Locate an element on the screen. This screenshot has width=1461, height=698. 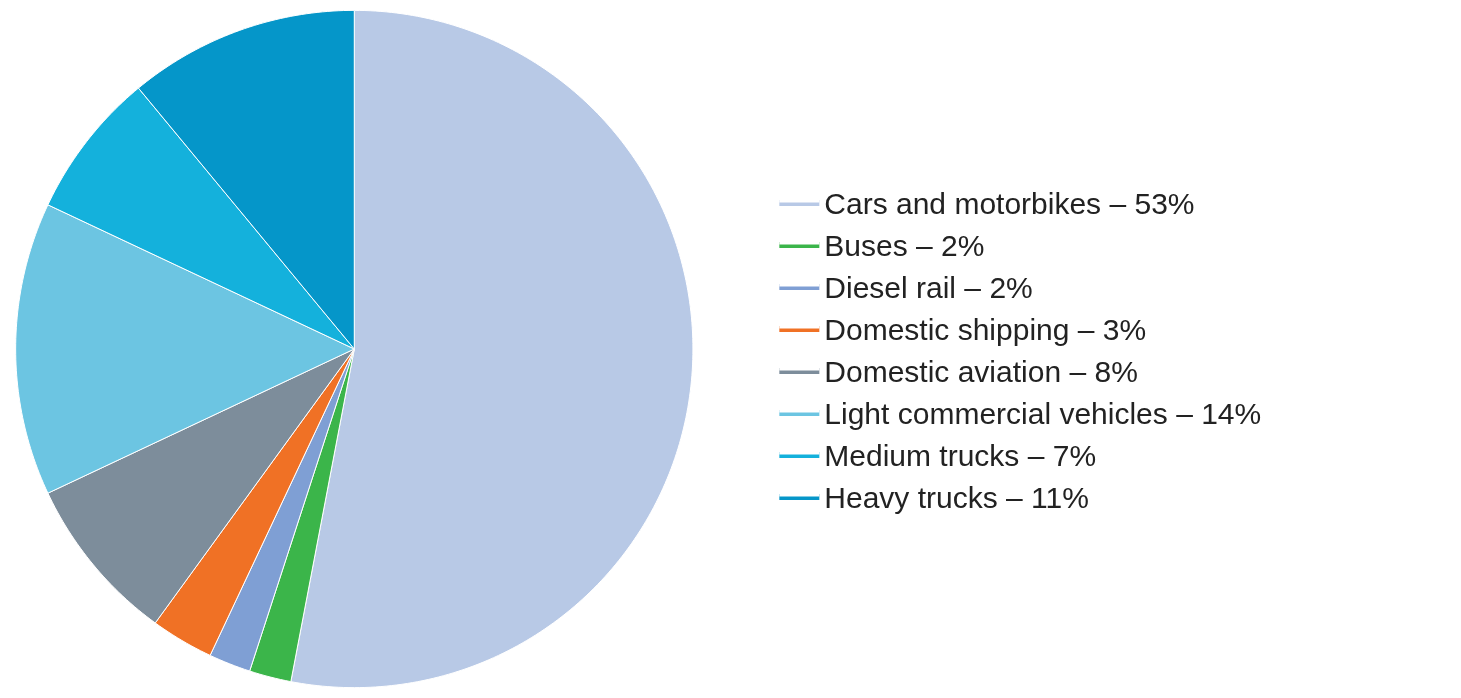
legend-label: Buses – 2% is located at coordinates (904, 245).